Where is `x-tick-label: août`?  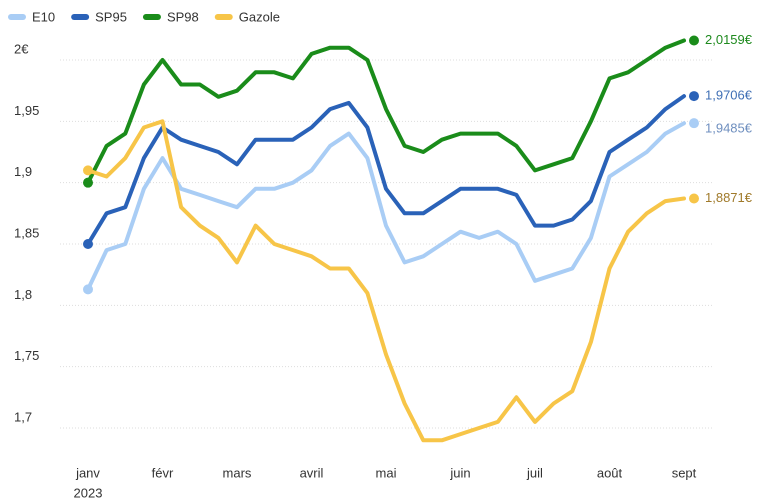
x-tick-label: août is located at coordinates (610, 472).